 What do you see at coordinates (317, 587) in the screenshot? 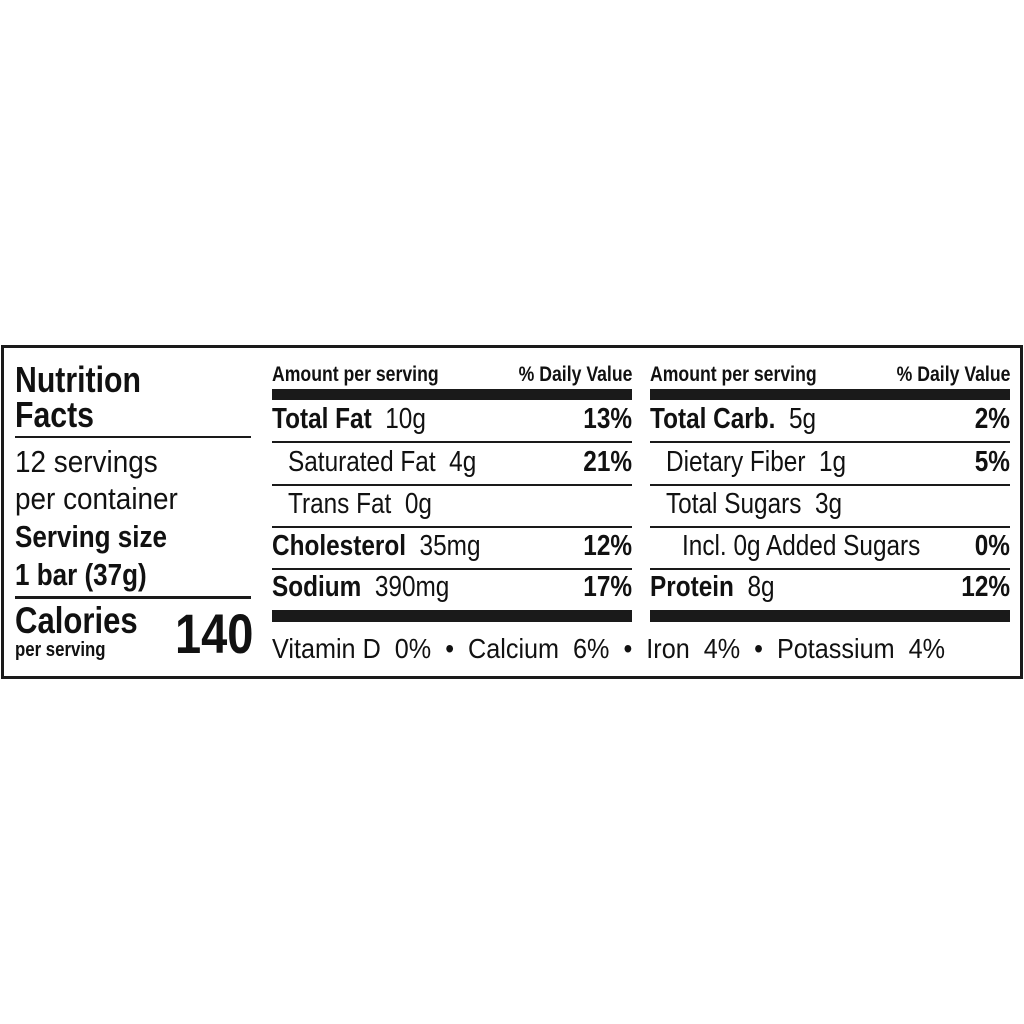
I see `nutrient-name: Sodium` at bounding box center [317, 587].